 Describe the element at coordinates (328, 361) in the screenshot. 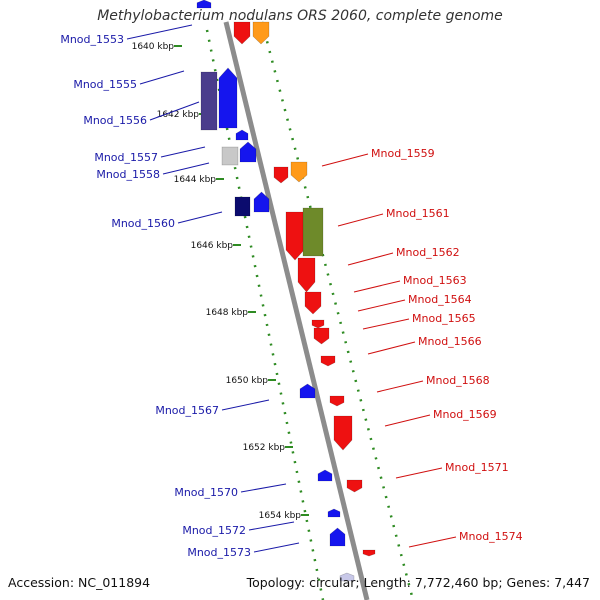

I see `gene-mnod-1566-glyph` at that location.